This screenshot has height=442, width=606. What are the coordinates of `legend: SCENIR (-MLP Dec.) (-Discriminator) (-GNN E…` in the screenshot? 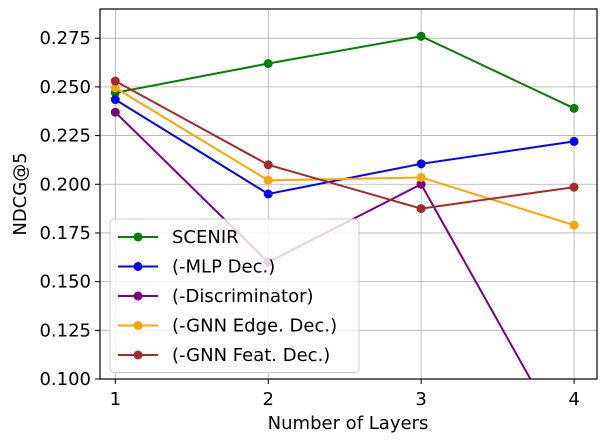 It's located at (234, 295).